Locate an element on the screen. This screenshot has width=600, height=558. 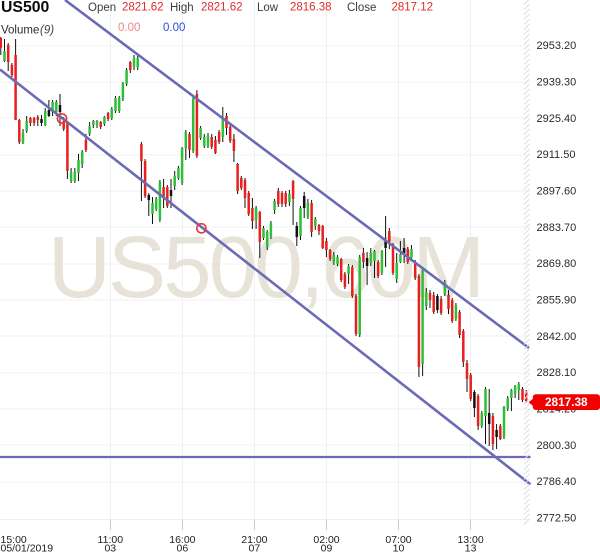
svg-text: Close is located at coordinates (361, 8).